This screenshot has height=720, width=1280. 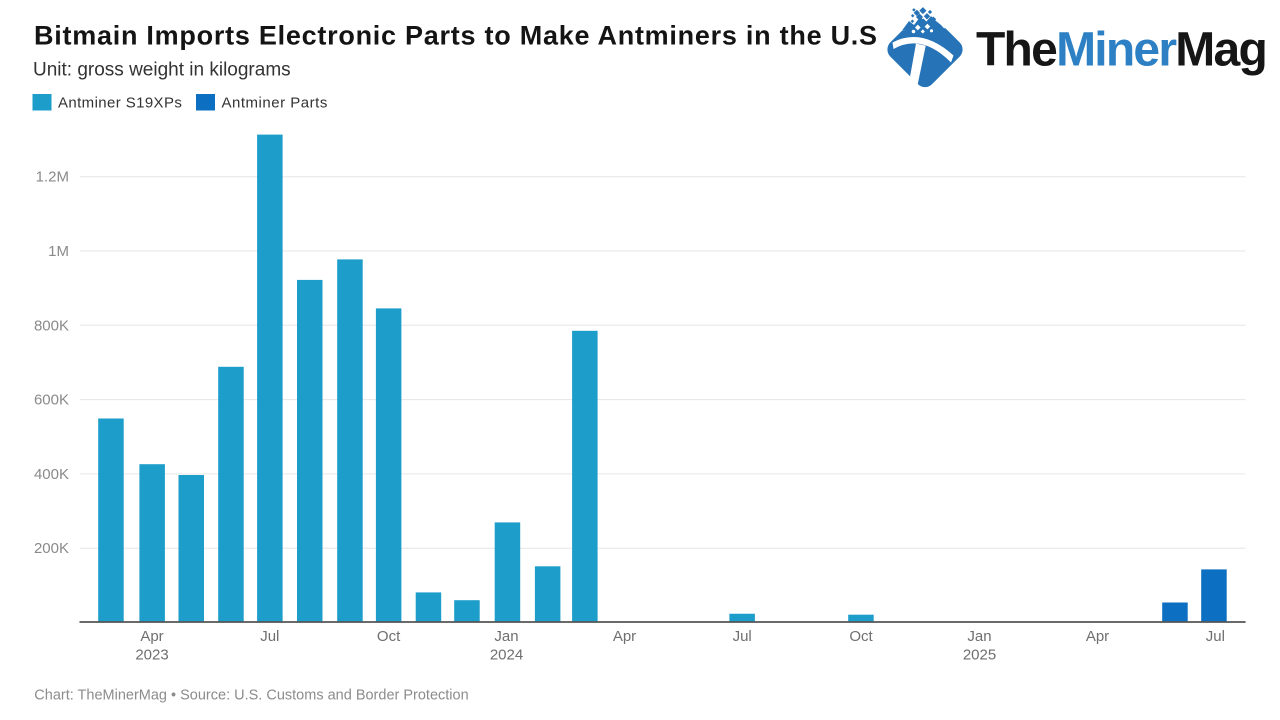 I want to click on svg-text: TheMinerMag, so click(x=1121, y=49).